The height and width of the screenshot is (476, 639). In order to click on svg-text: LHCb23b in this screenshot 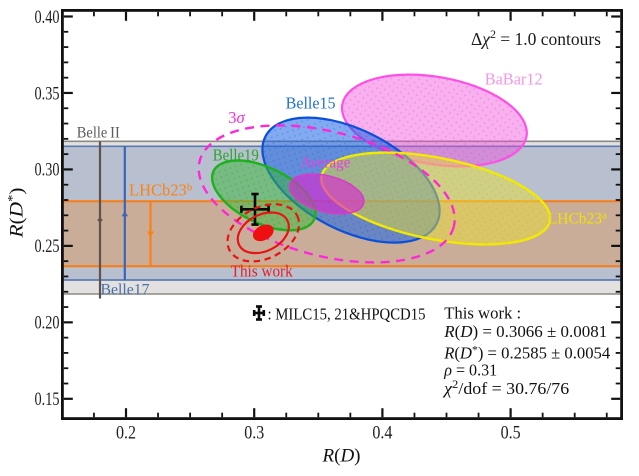, I will do `click(161, 189)`.